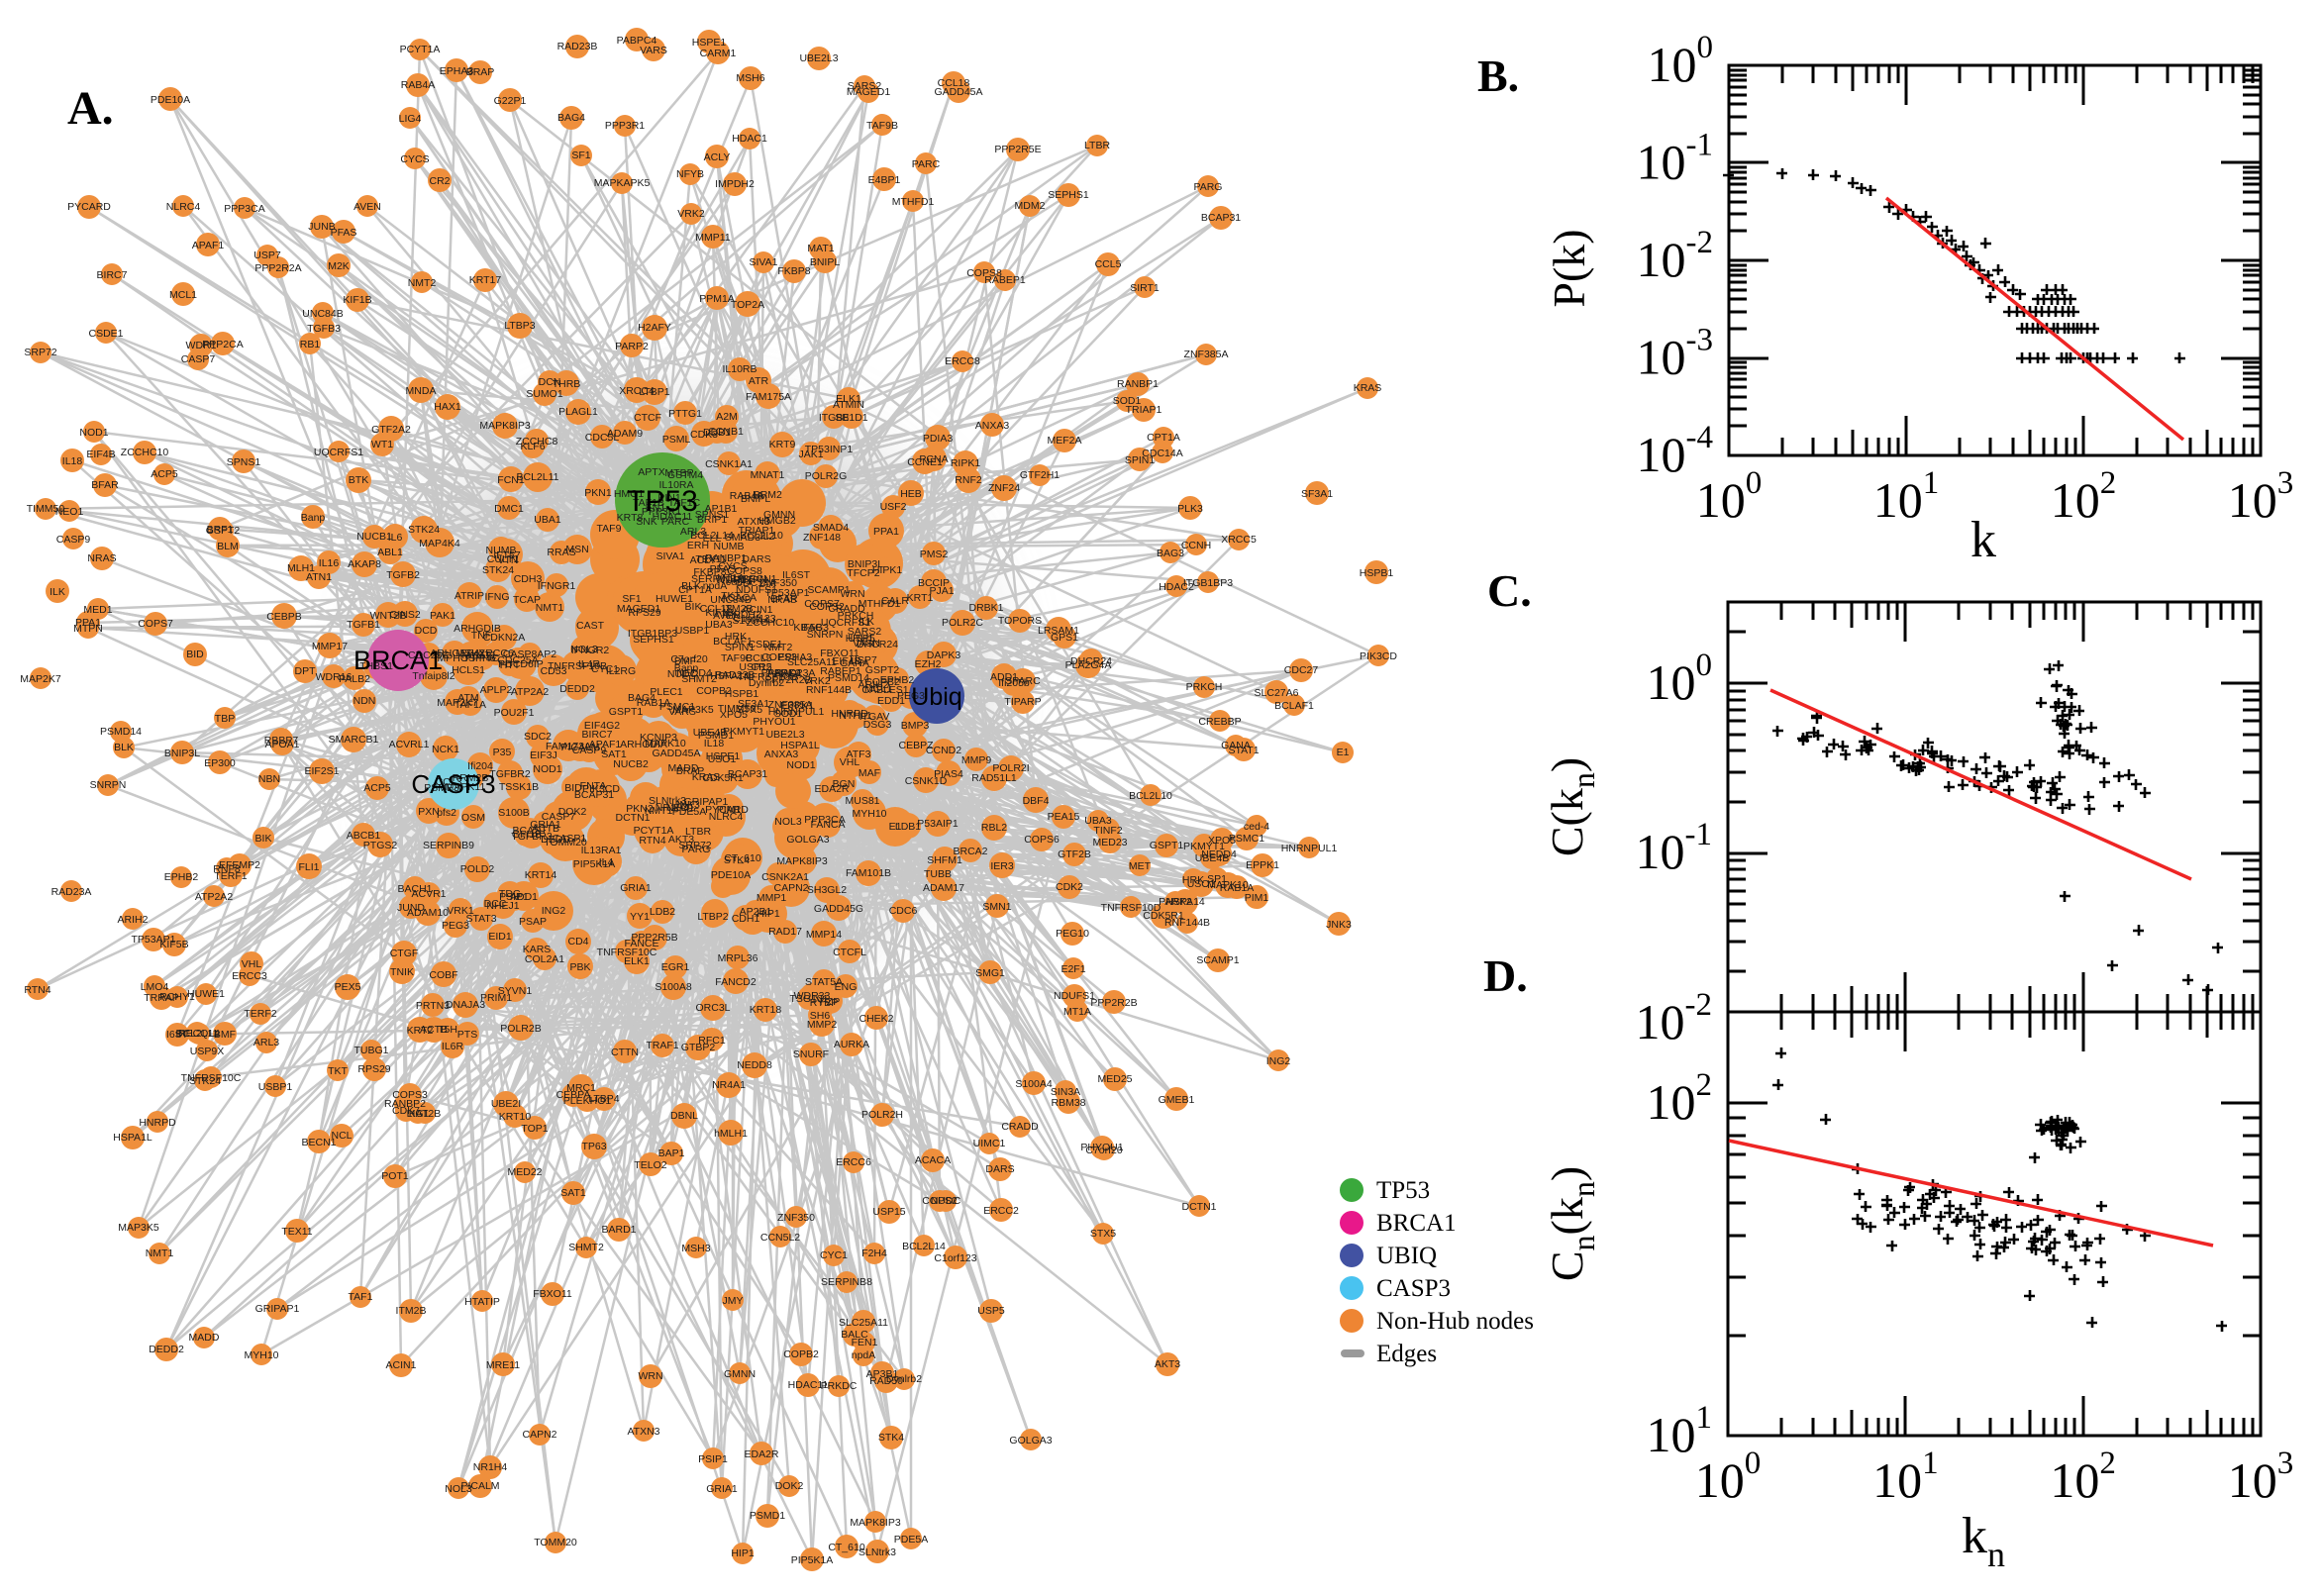 Image resolution: width=2323 pixels, height=1596 pixels. What do you see at coordinates (869, 873) in the screenshot?
I see `svg-text: FAM101B` at bounding box center [869, 873].